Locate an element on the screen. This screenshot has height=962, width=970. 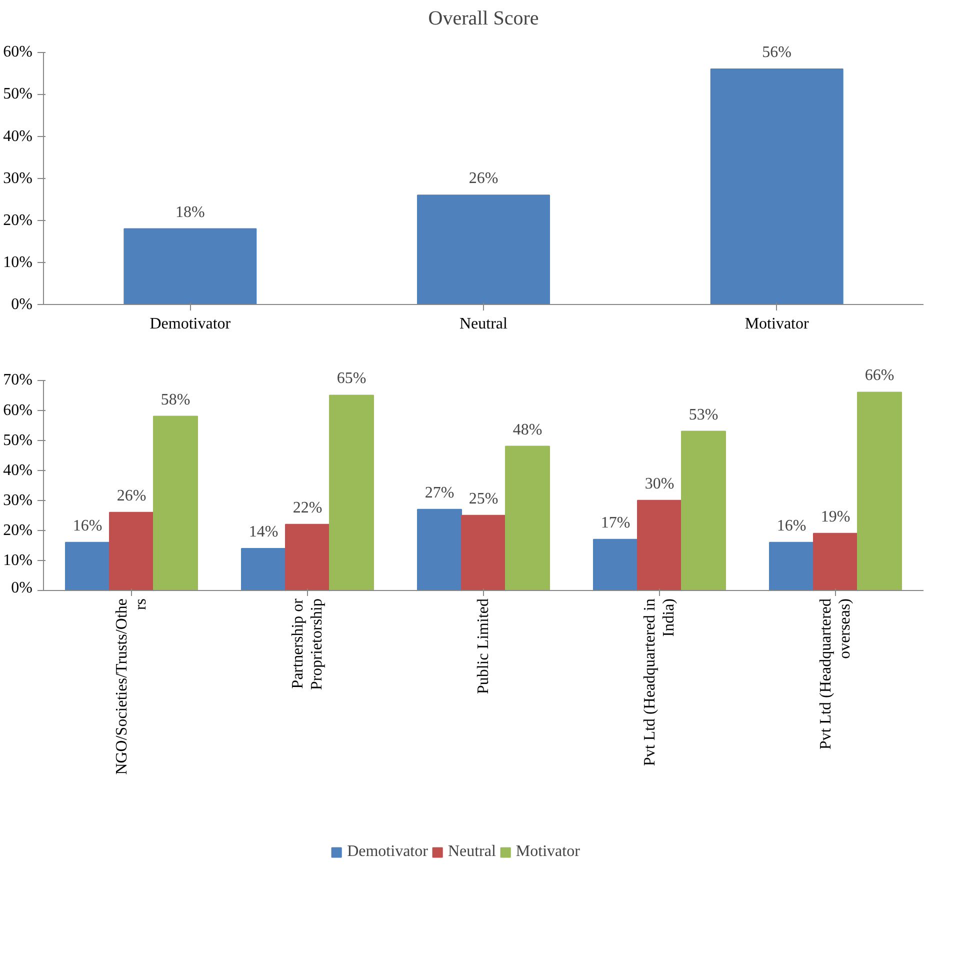
legend-label: Motivator is located at coordinates (548, 852).